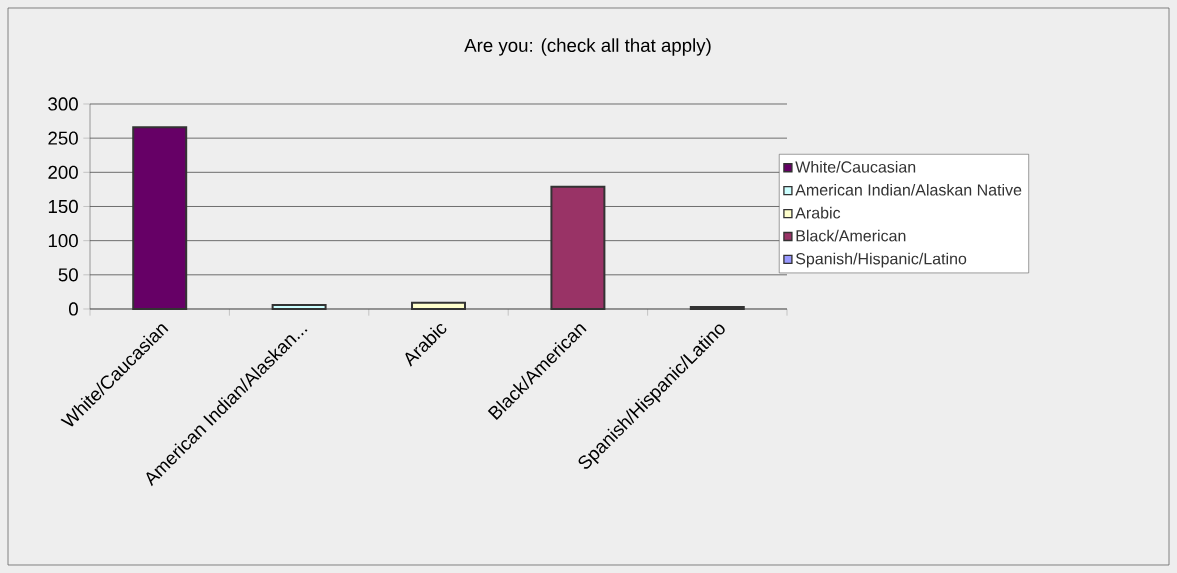 The width and height of the screenshot is (1177, 573). I want to click on y-tick-label: 0, so click(73, 309).